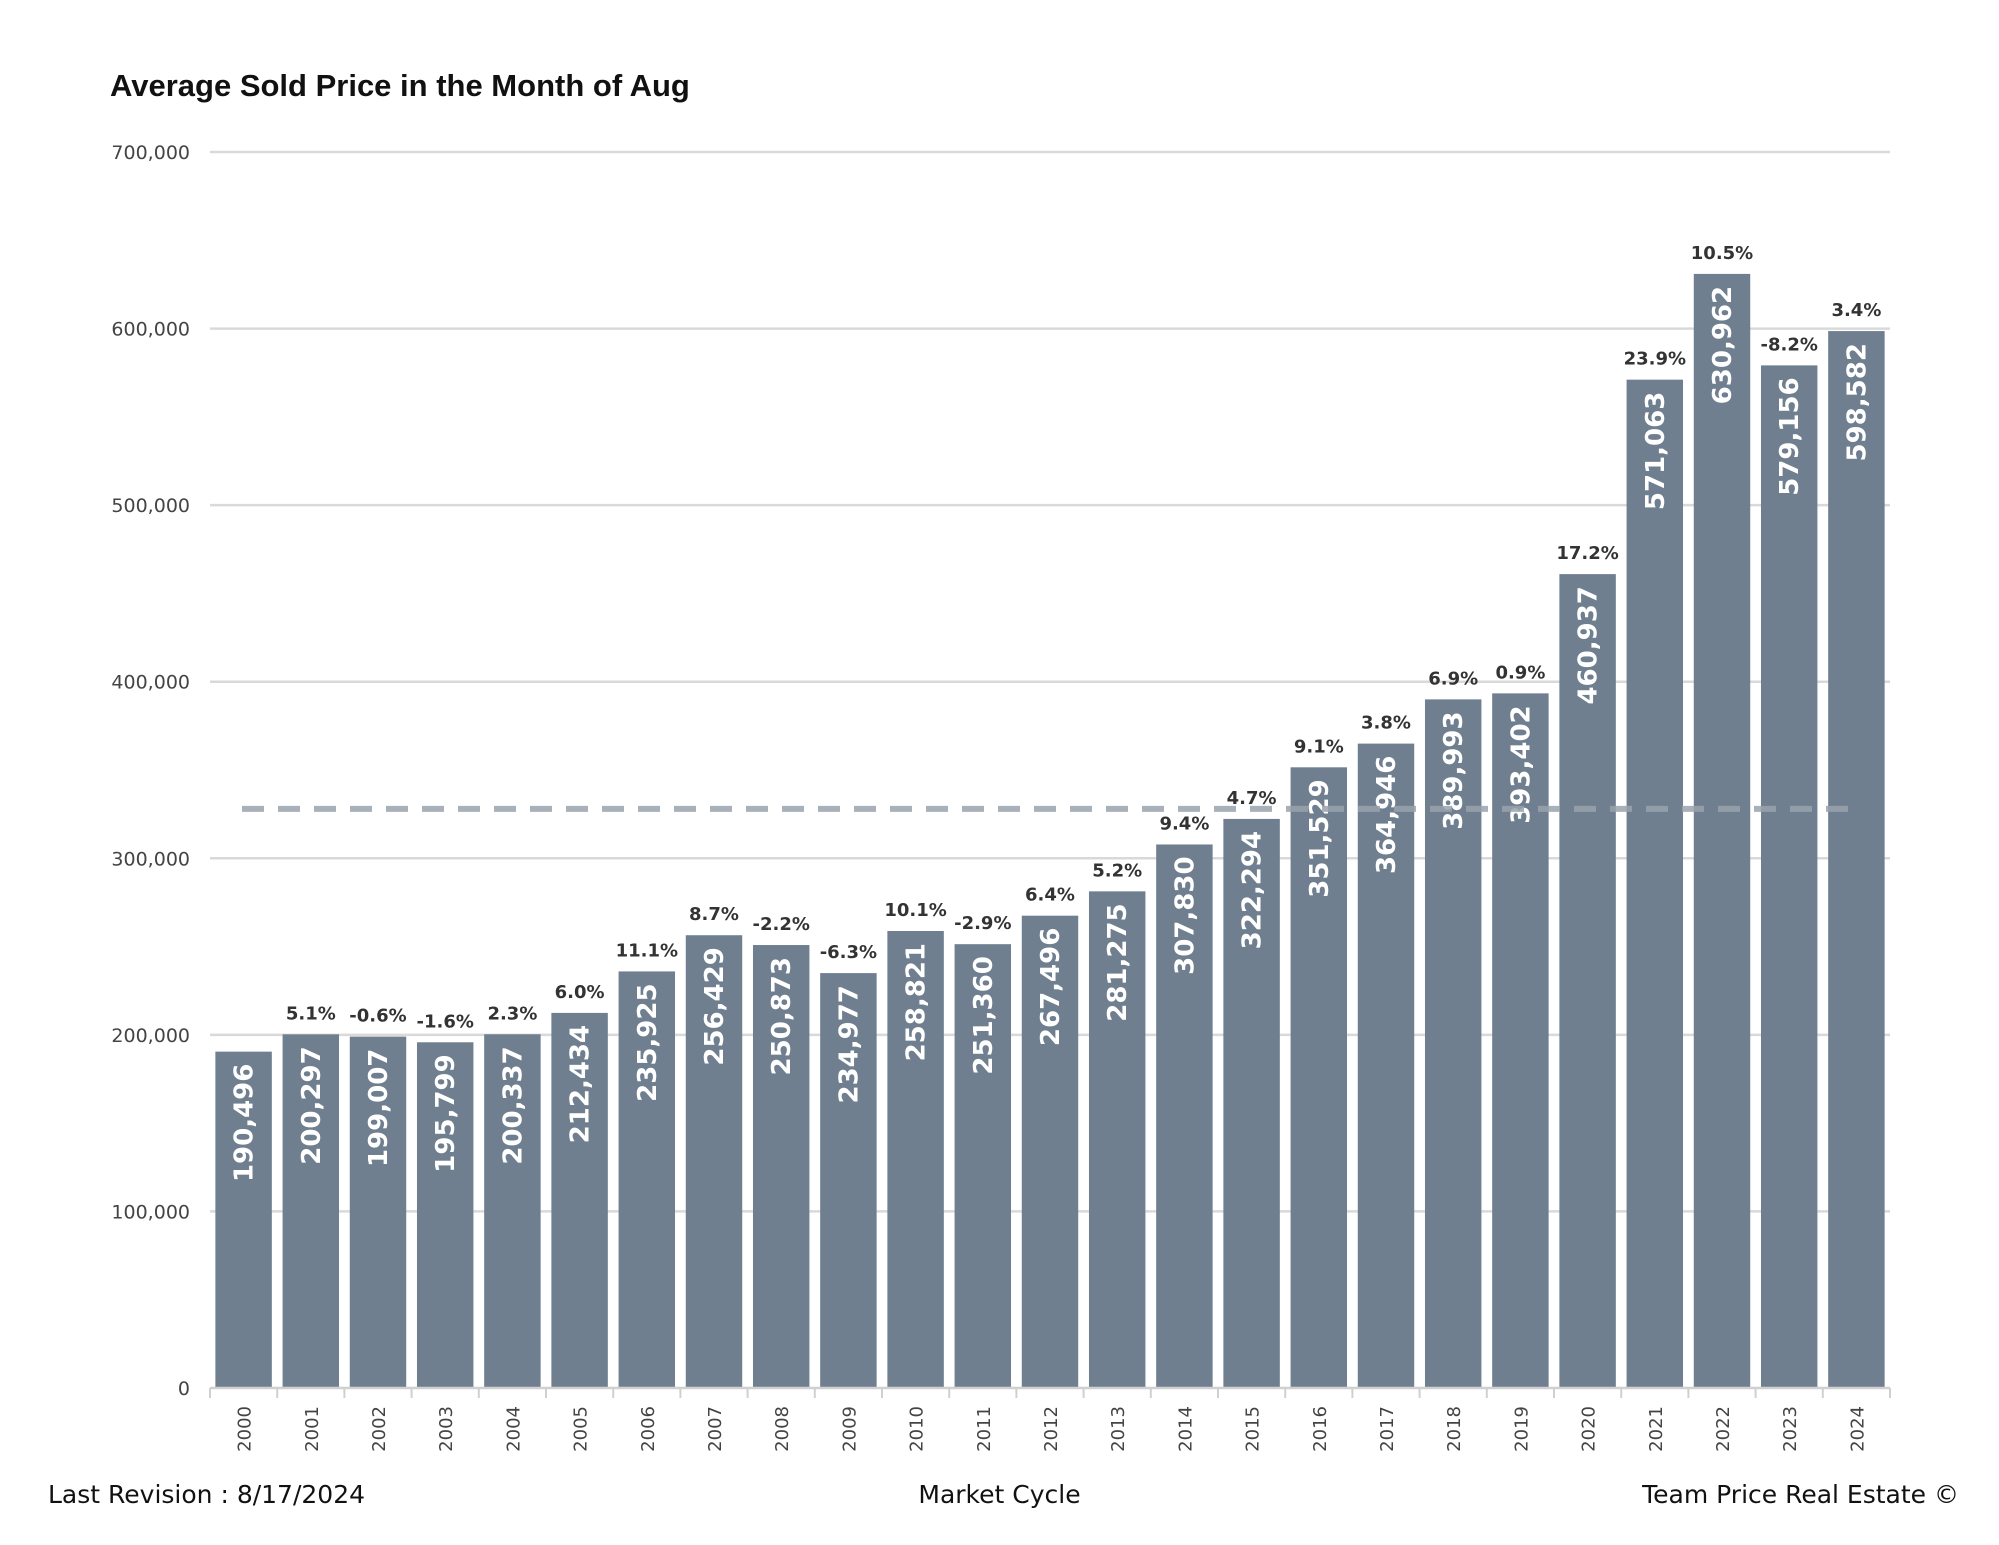 This screenshot has width=1999, height=1545. Describe the element at coordinates (581, 1429) in the screenshot. I see `x-tick-label: 2005` at that location.